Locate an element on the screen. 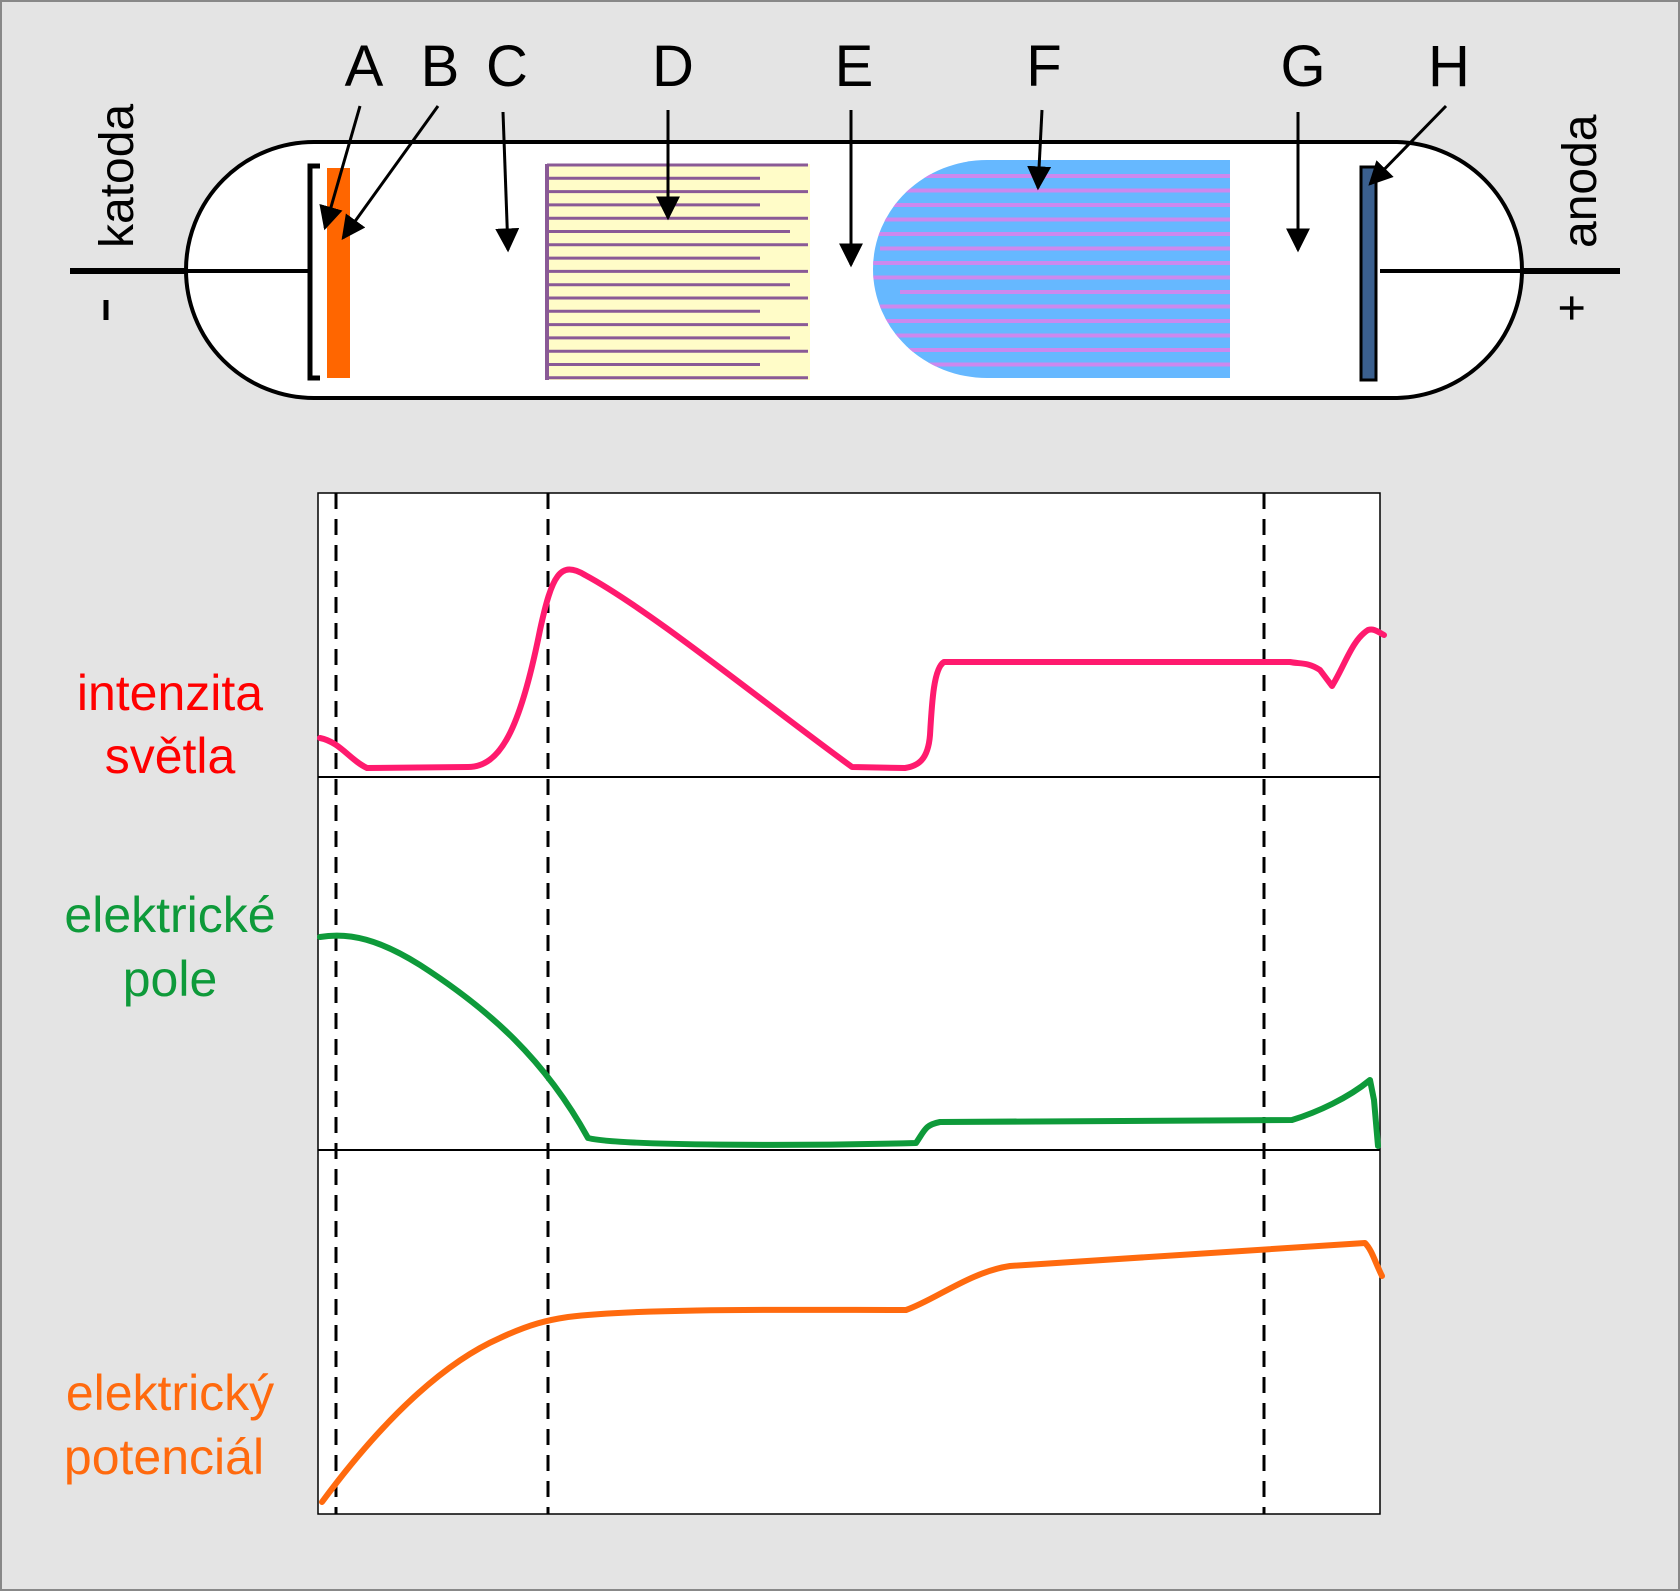 Image resolution: width=1680 pixels, height=1591 pixels. arrow-b is located at coordinates (390, 172).